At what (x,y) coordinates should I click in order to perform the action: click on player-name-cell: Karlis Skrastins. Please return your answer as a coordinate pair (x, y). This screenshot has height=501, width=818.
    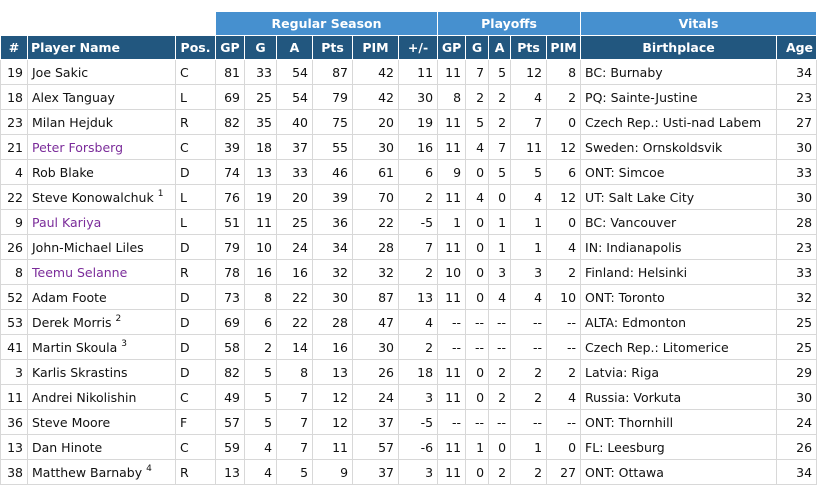
    Looking at the image, I should click on (101, 372).